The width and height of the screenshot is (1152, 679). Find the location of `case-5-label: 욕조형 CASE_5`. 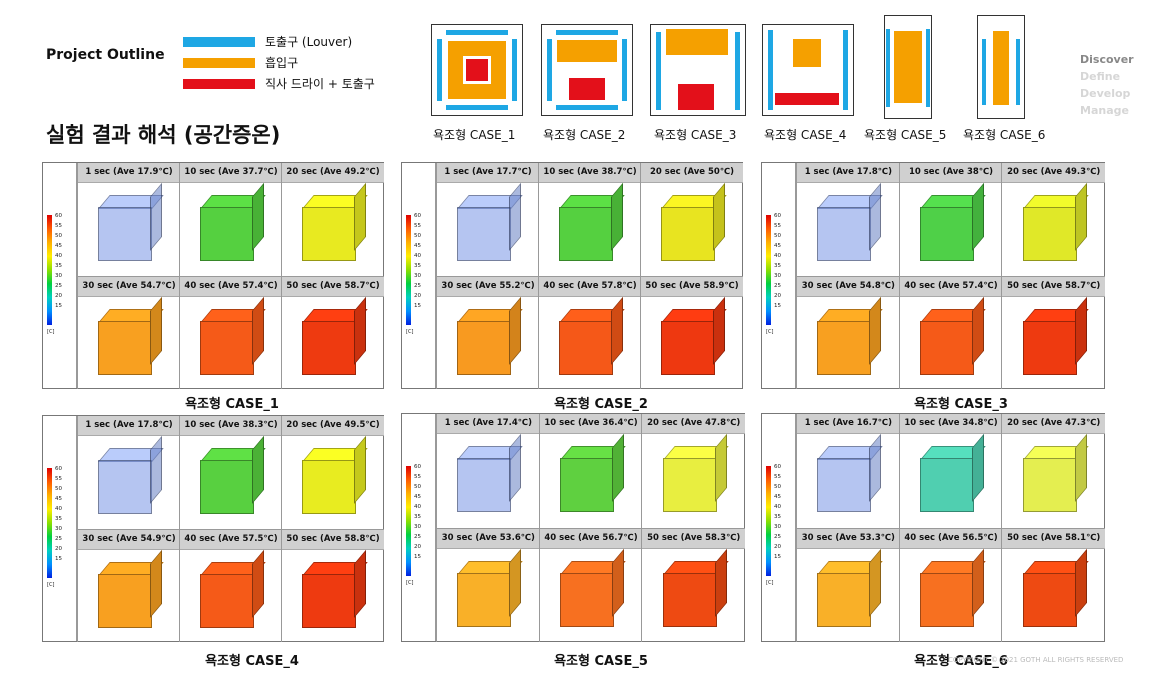

case-5-label: 욕조형 CASE_5 is located at coordinates (905, 135).